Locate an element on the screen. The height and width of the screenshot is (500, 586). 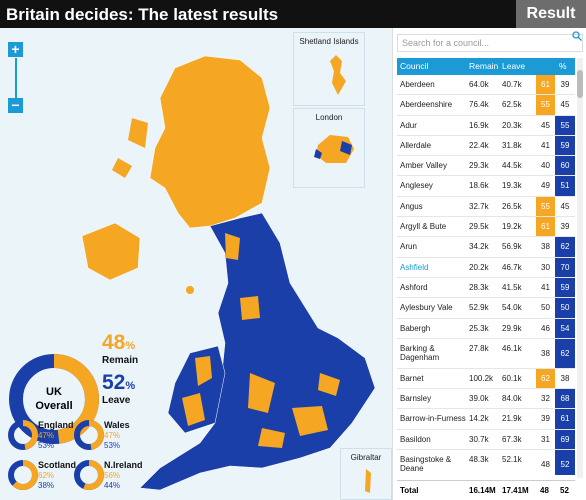
cell-remain: 100.2k is located at coordinates (481, 378).